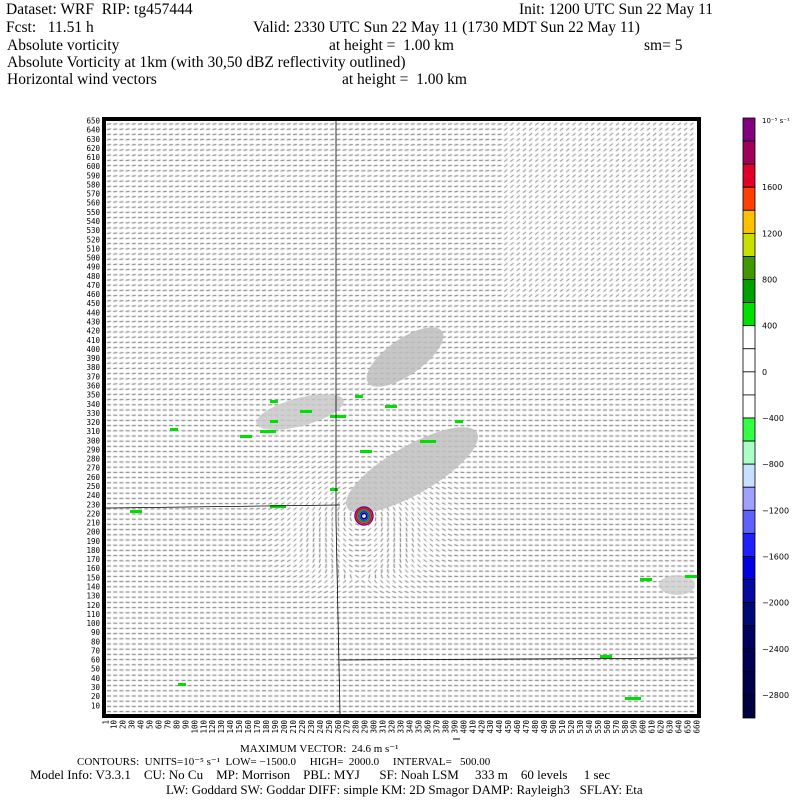  I want to click on x-tick-label: 80, so click(176, 725).